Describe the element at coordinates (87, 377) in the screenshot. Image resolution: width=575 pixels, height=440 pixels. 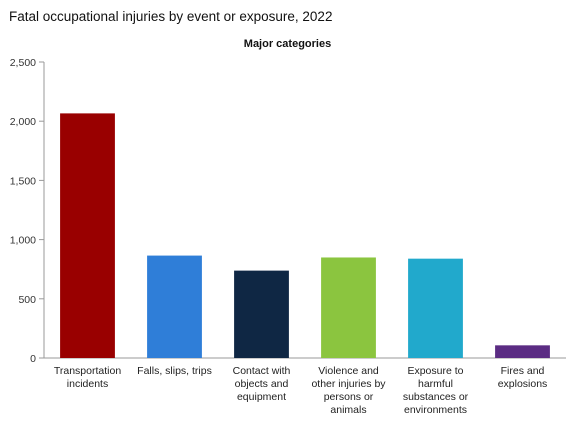
I see `x-tick-label: Transportation incidents` at that location.